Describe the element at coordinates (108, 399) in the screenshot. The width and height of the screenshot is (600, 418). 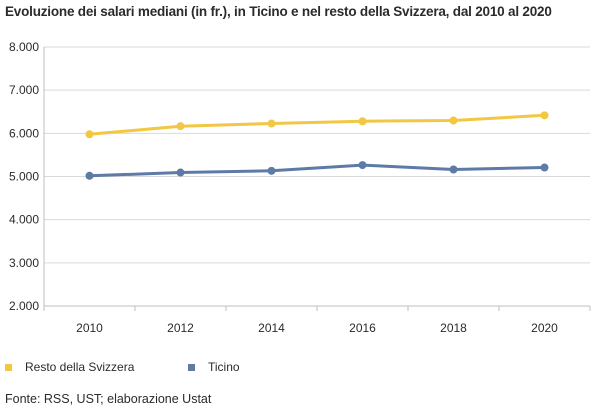
I see `source-note: Fonte: RSS, UST; elaborazione Ustat` at that location.